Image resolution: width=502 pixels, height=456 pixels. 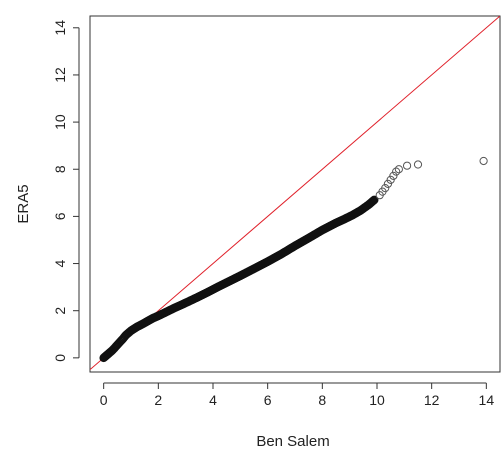 What do you see at coordinates (60, 122) in the screenshot?
I see `y-tick-label: 10` at bounding box center [60, 122].